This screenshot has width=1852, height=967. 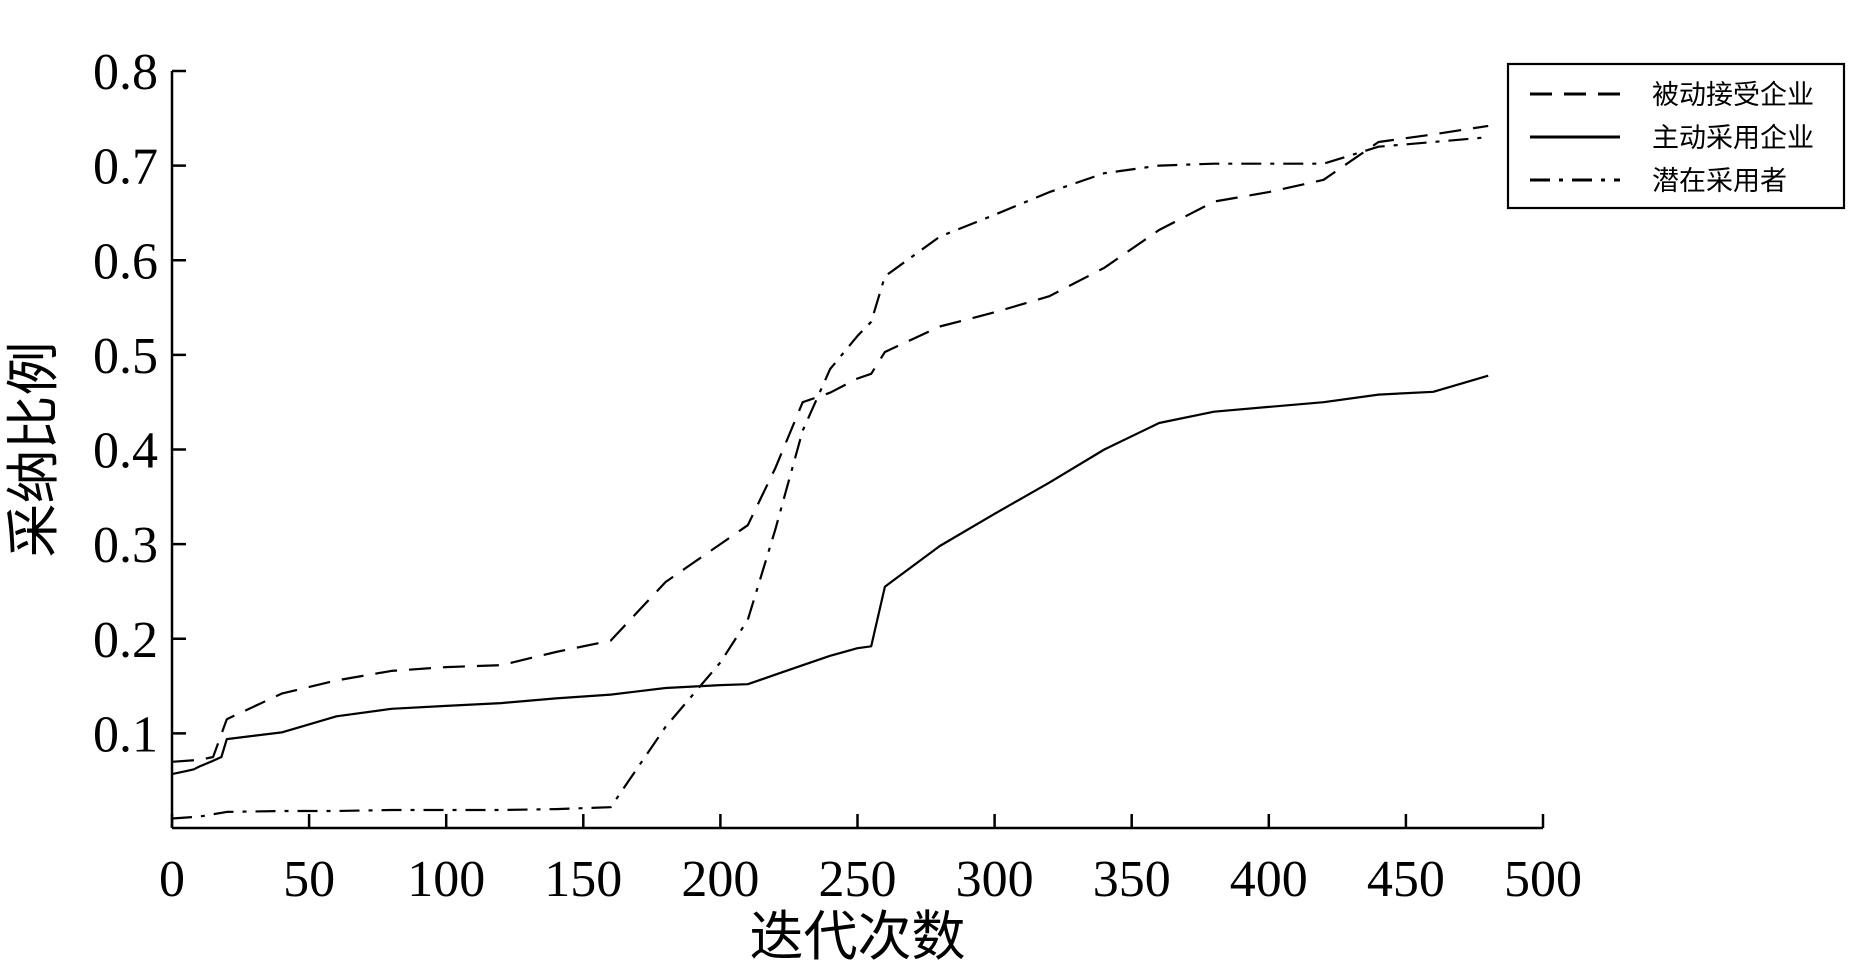 I want to click on y-tick-label: 0.8, so click(x=125, y=72).